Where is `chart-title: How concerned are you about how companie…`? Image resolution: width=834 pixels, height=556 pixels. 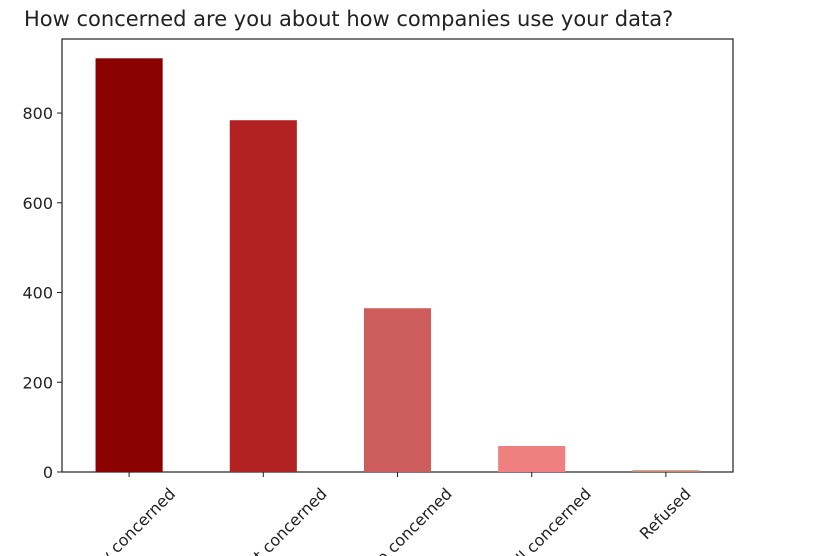
chart-title: How concerned are you about how companie… is located at coordinates (348, 19).